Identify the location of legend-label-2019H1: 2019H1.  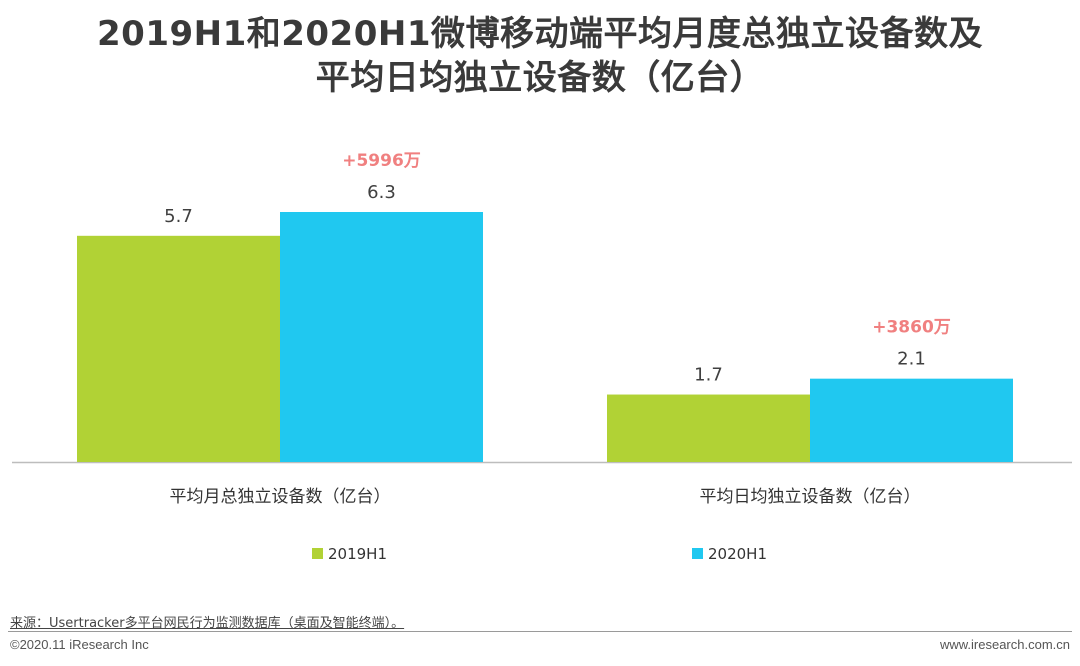
(357, 554).